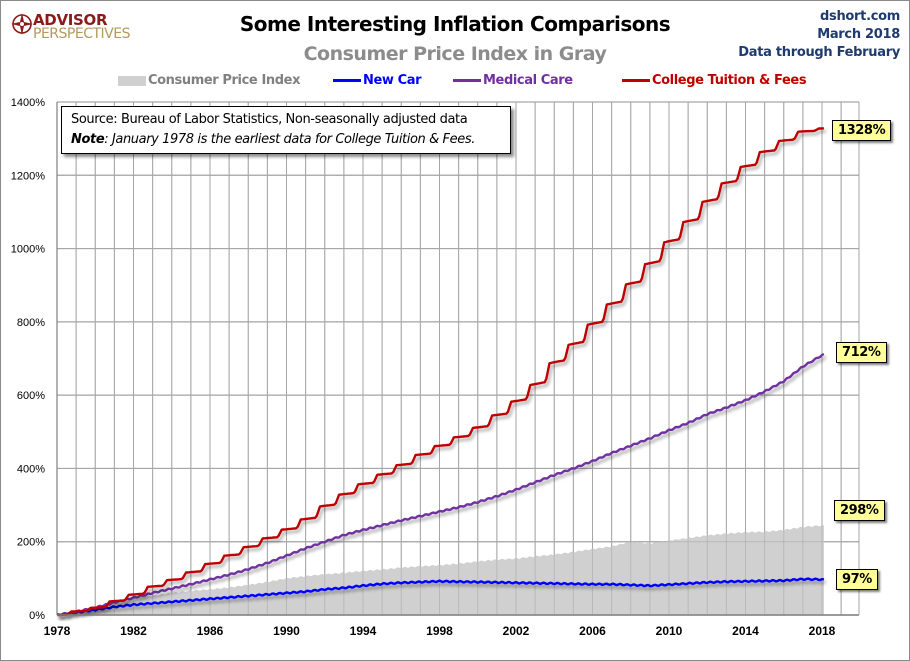 Image resolution: width=910 pixels, height=661 pixels. Describe the element at coordinates (28, 250) in the screenshot. I see `y-tick-label: 1000%` at that location.